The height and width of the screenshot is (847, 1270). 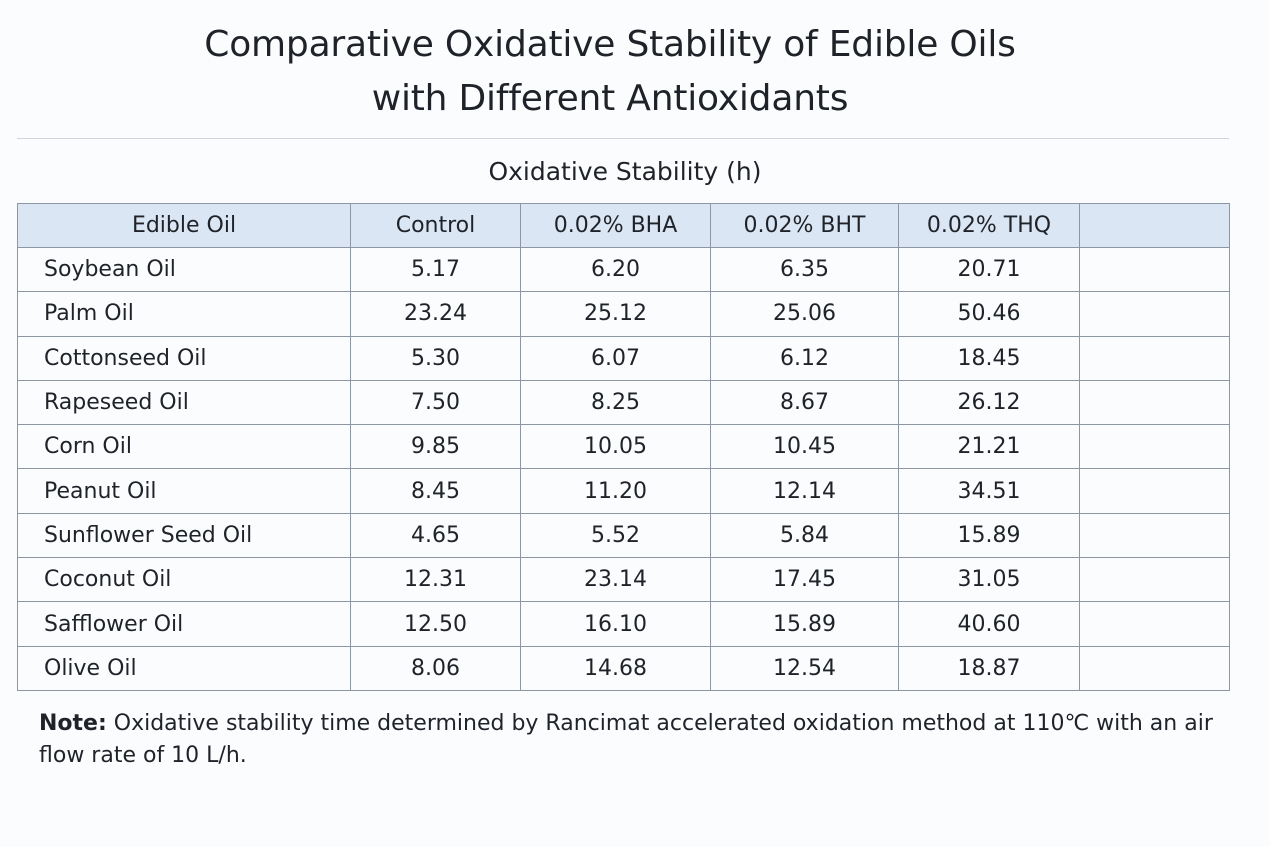 What do you see at coordinates (184, 580) in the screenshot?
I see `oil-name-cell: Coconut Oil` at bounding box center [184, 580].